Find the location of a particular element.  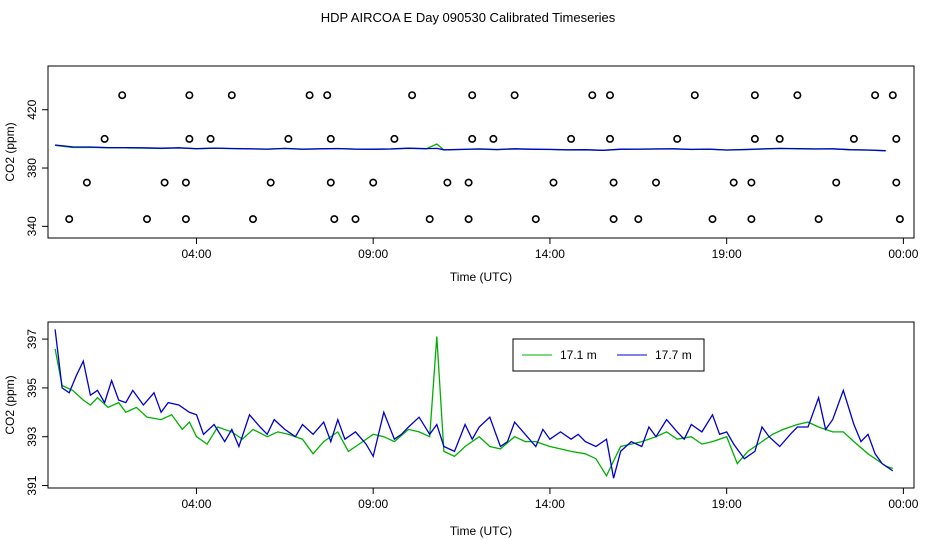

top-y-axis: 340 380 420 is located at coordinates (36, 167).